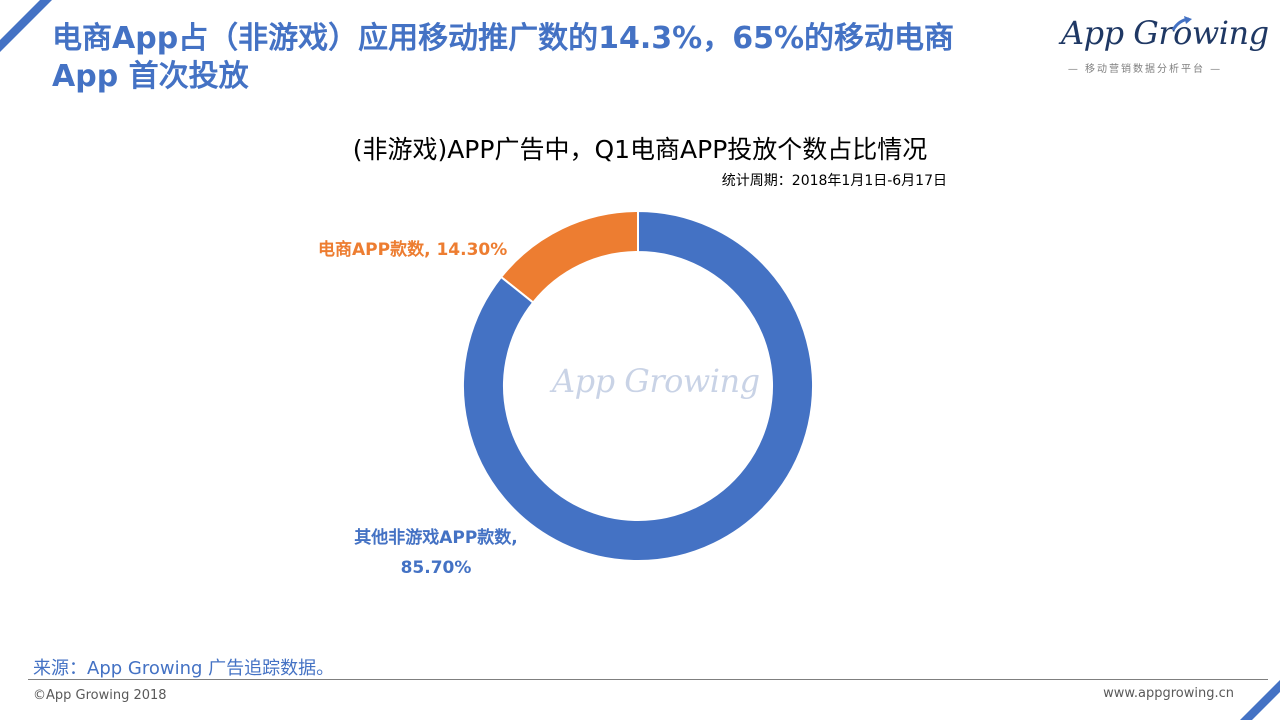  I want to click on data-label-other: 其他非游戏APP款数, 85.70%, so click(436, 553).